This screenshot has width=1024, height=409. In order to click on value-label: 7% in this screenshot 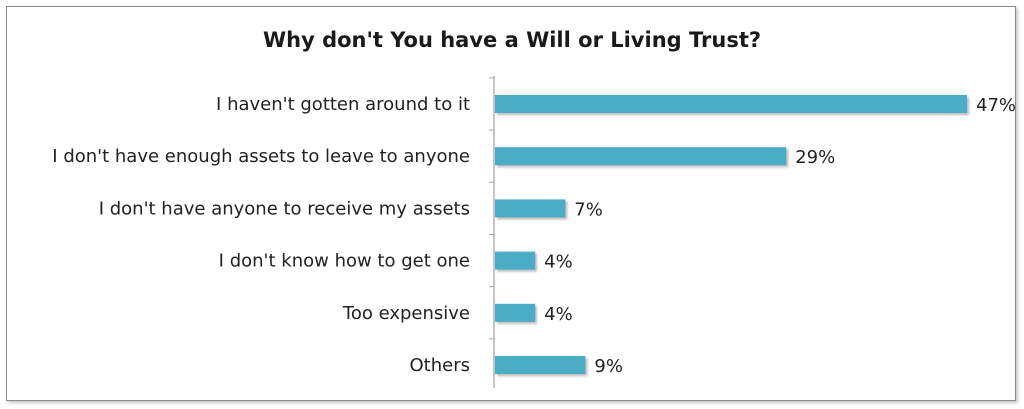, I will do `click(588, 209)`.